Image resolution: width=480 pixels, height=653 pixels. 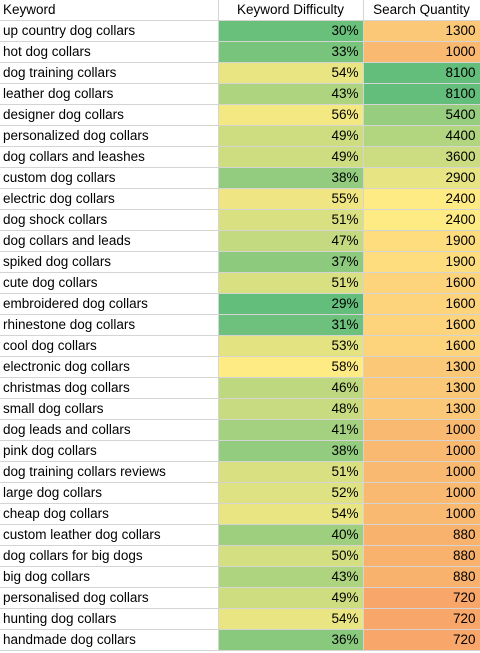 I want to click on keyword-cell: christmas dog collars, so click(x=109, y=388).